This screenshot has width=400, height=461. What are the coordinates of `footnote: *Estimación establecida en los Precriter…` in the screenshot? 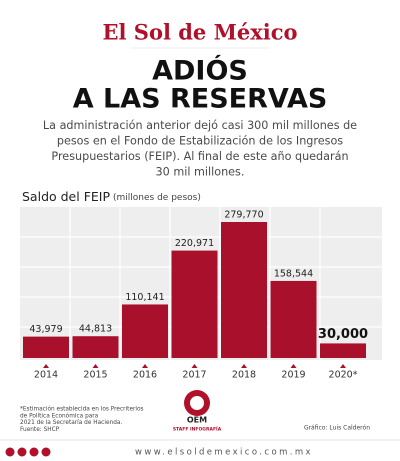 It's located at (82, 419).